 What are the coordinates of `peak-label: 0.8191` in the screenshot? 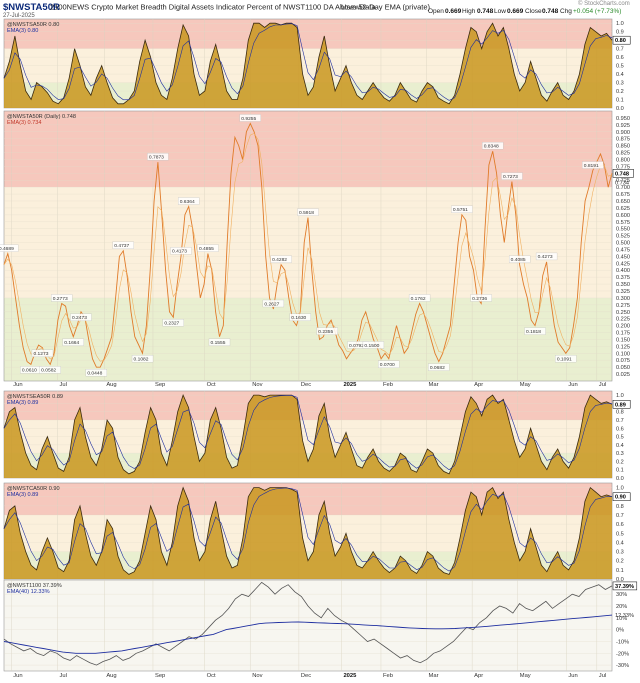 It's located at (591, 166).